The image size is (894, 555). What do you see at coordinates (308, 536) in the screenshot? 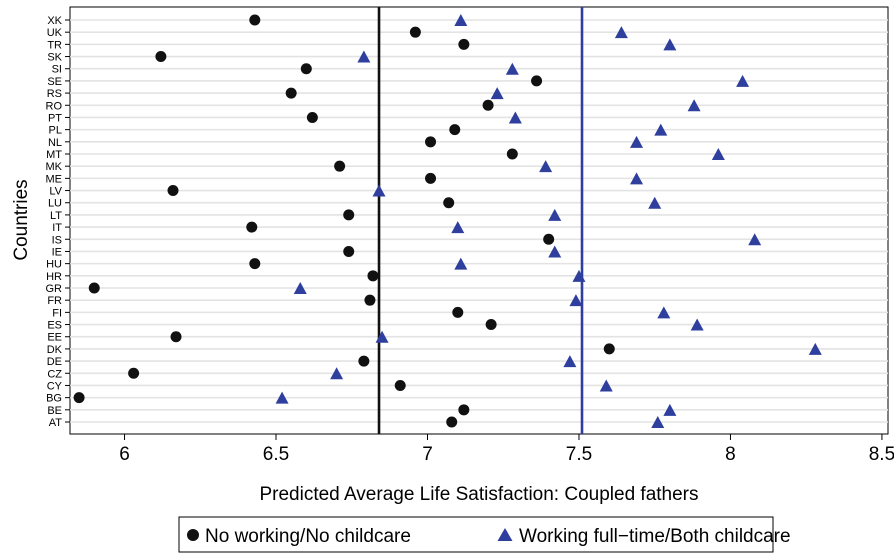
I see `legend-label-no-working: No working/No childcare` at bounding box center [308, 536].